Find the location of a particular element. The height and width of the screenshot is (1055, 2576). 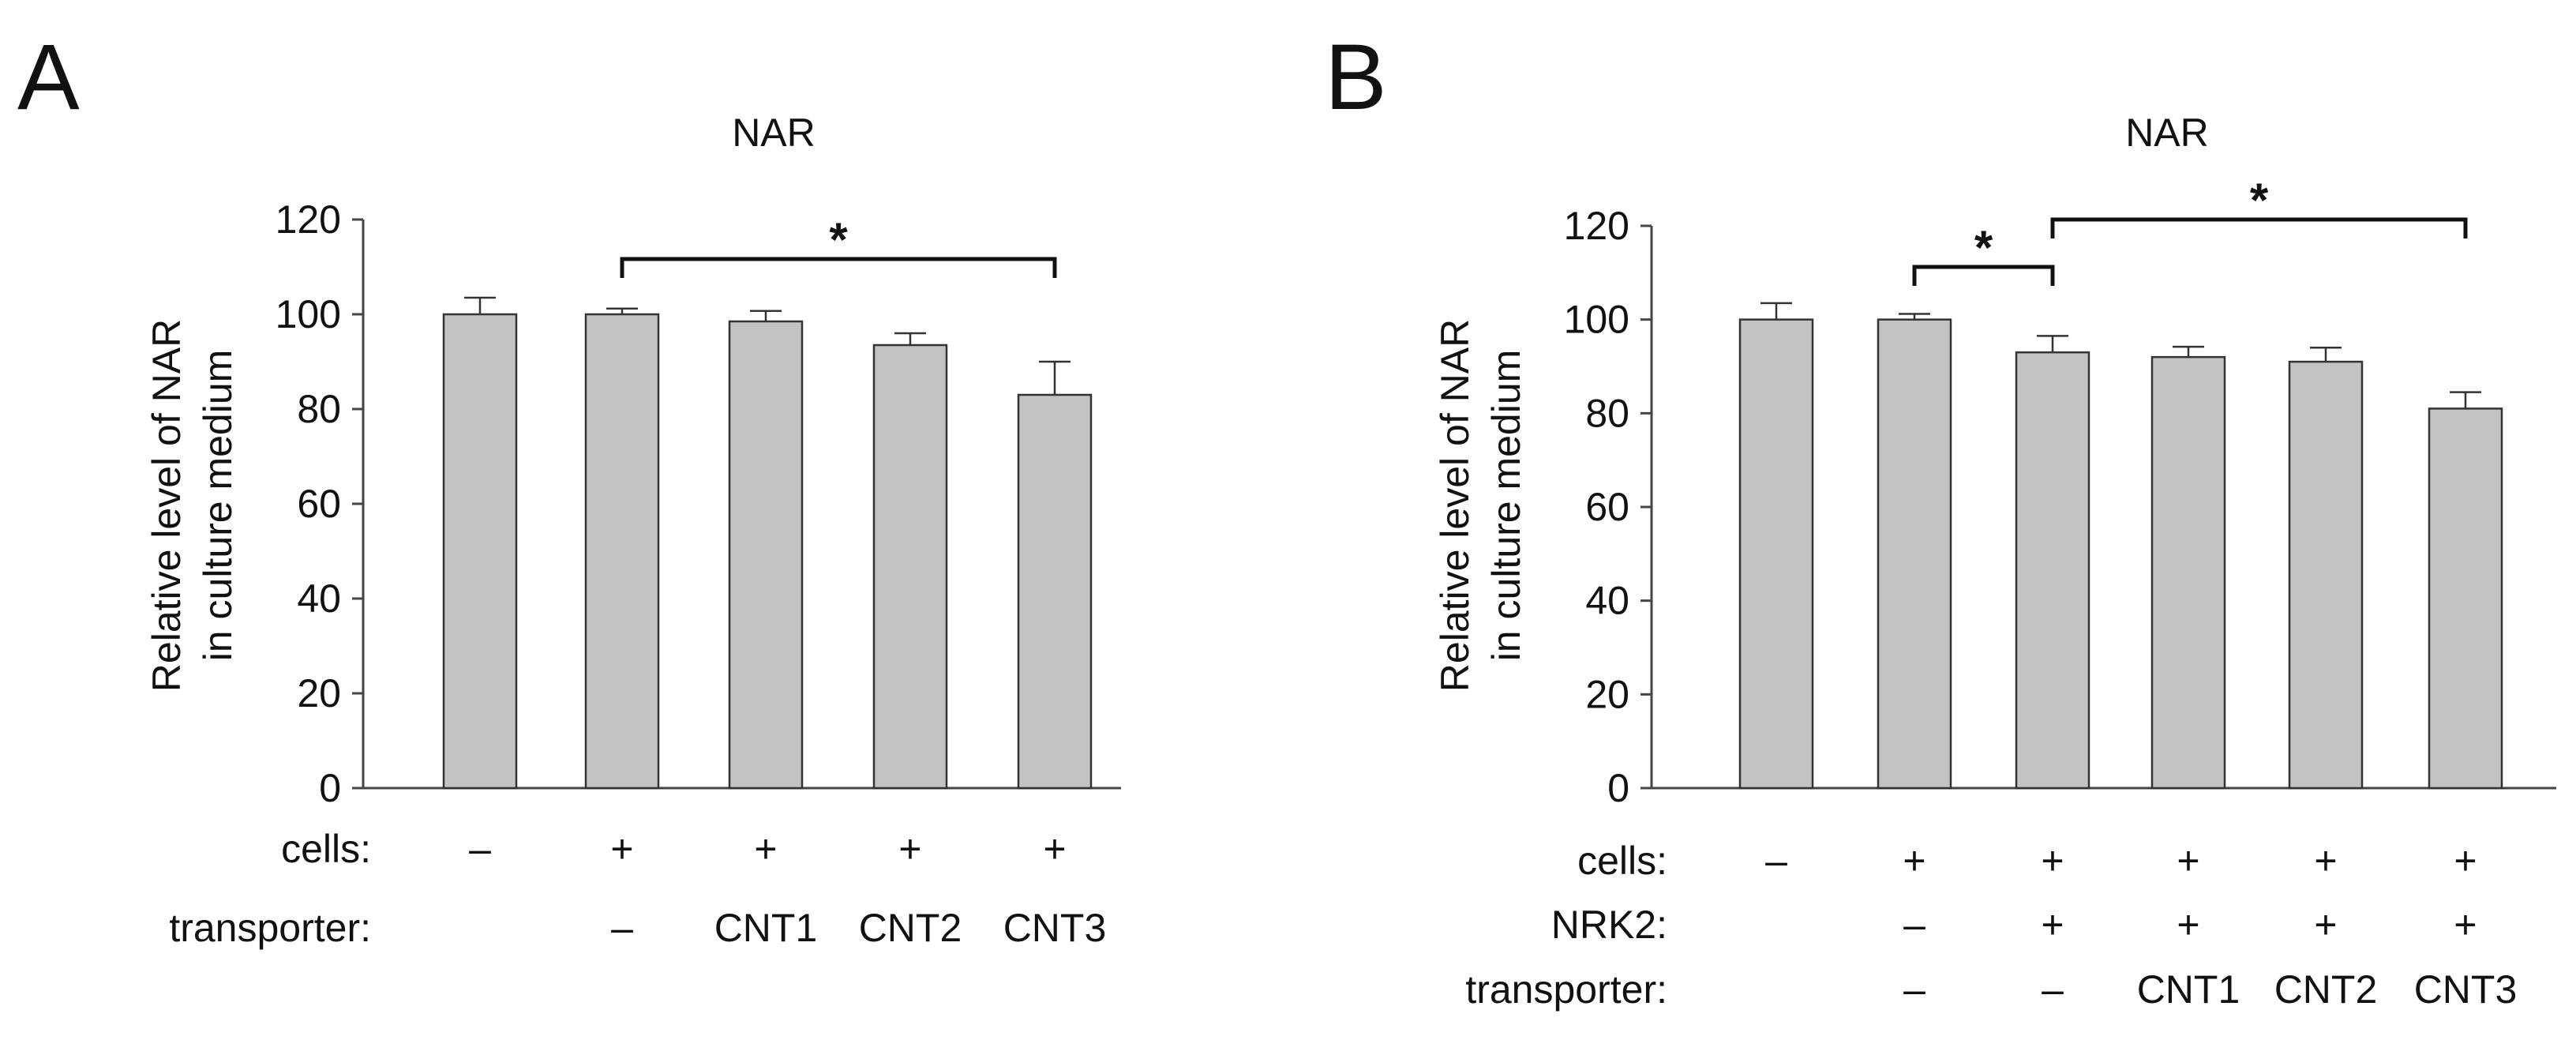

panel-b-y-tick-label: 0 is located at coordinates (1618, 788).